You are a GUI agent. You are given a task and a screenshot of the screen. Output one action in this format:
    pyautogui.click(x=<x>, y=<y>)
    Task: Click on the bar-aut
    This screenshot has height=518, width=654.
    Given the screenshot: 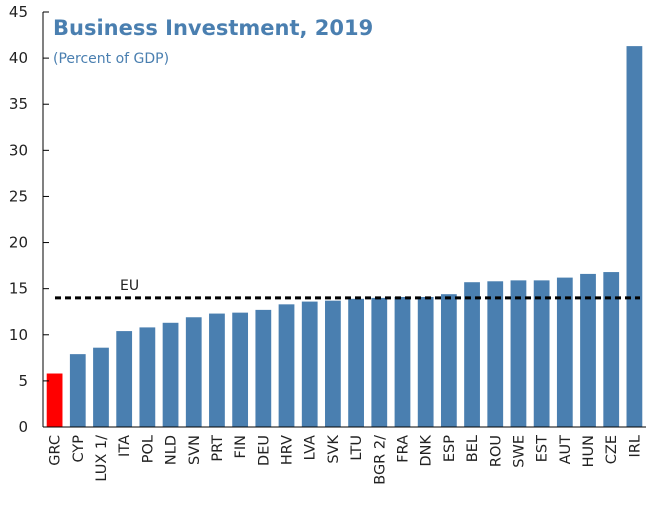 What is the action you would take?
    pyautogui.click(x=564, y=352)
    